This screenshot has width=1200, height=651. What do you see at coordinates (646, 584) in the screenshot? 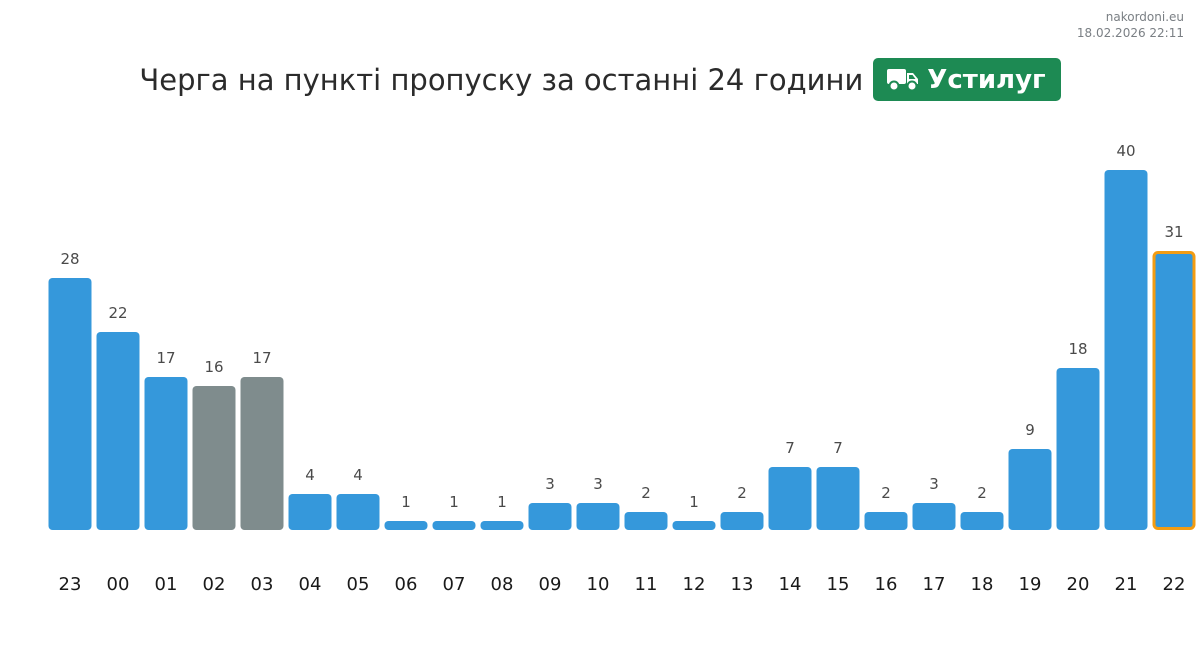
I see `category-label-11: 11` at bounding box center [646, 584].